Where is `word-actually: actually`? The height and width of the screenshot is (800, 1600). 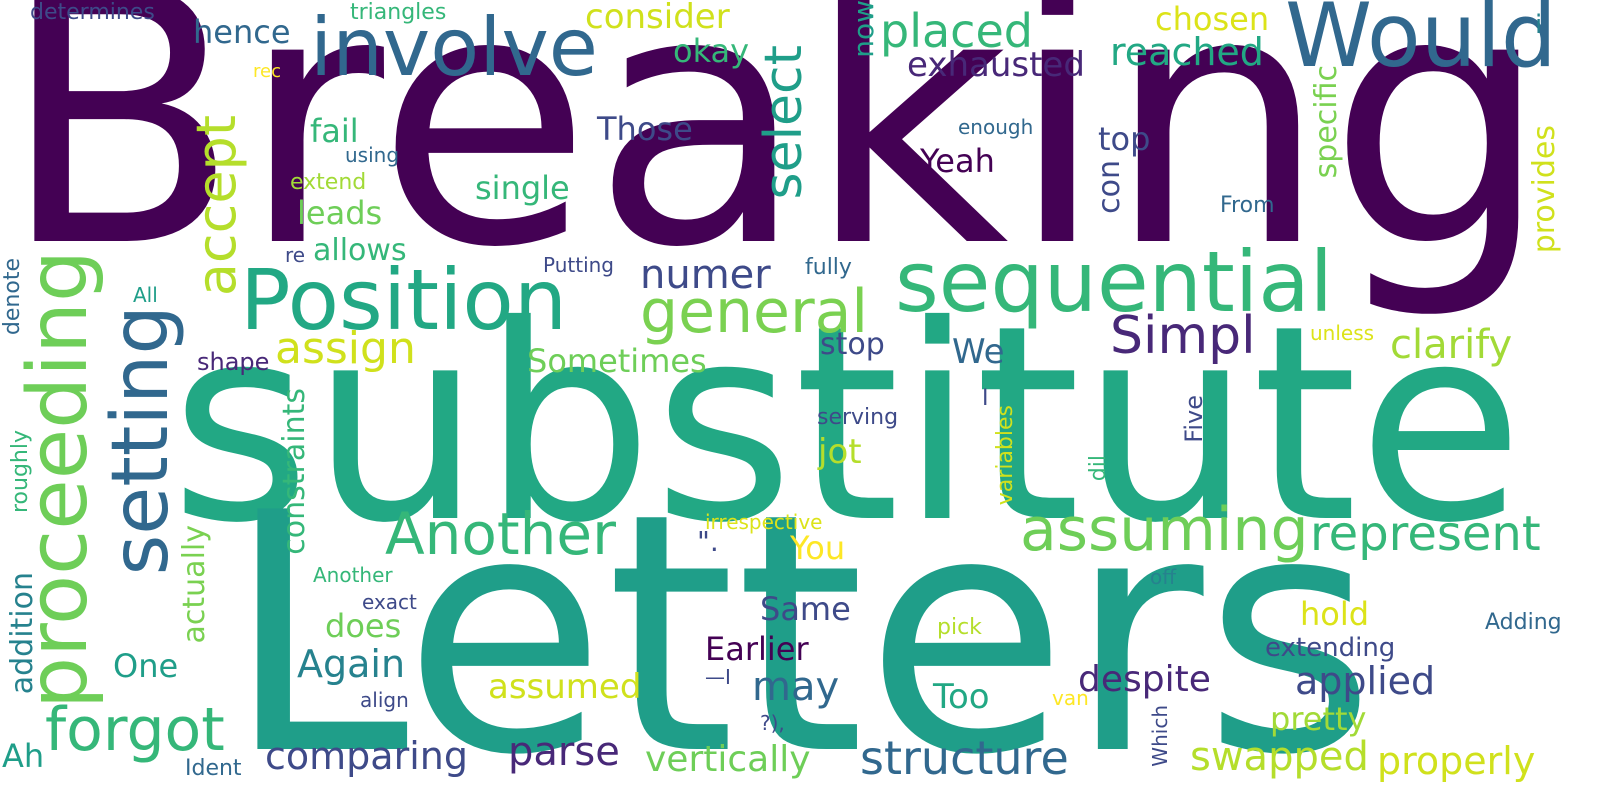 word-actually: actually is located at coordinates (194, 584).